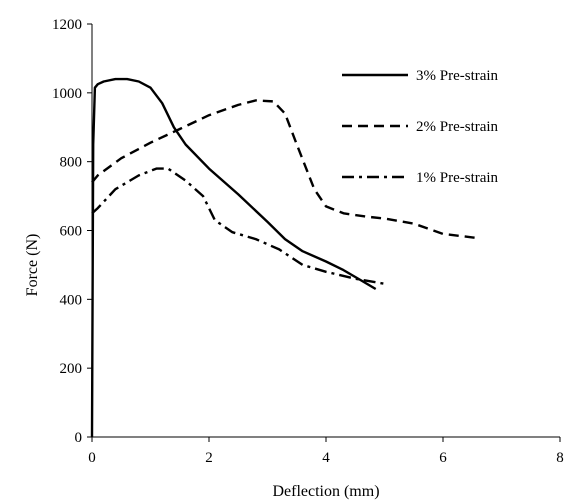 The width and height of the screenshot is (566, 502). What do you see at coordinates (71, 369) in the screenshot?
I see `y-tick-label: 200` at bounding box center [71, 369].